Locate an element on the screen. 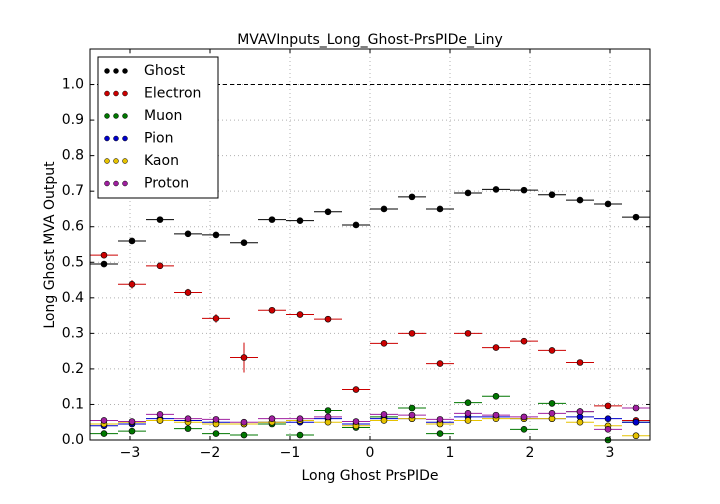 This screenshot has width=720, height=504. y-tick-label: 0.5 is located at coordinates (73, 262).